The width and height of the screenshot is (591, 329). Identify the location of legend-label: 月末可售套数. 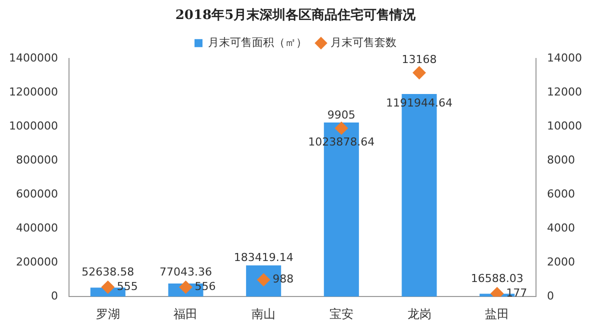
(363, 42).